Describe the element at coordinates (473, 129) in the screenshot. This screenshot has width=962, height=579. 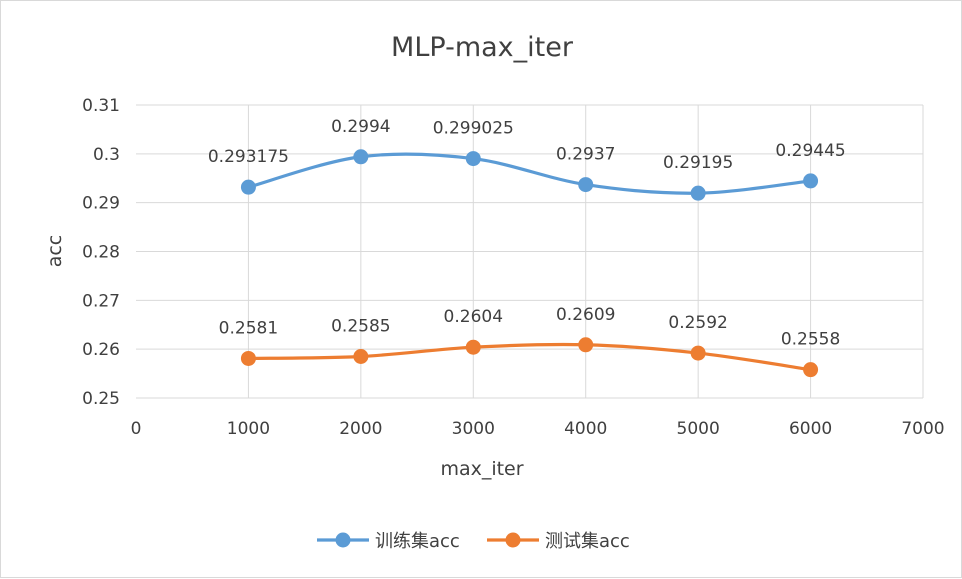
I see `data-label-series-1: 0.299025` at that location.